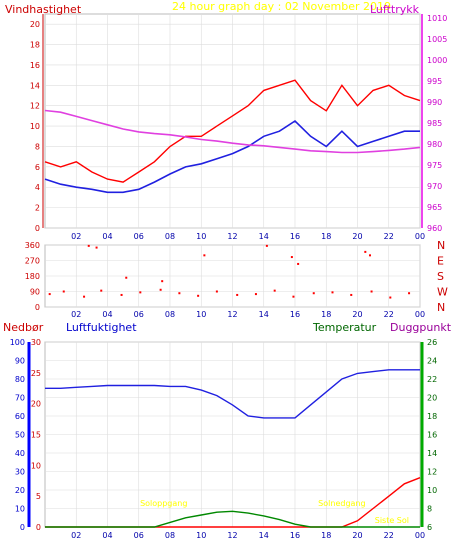 Image resolution: width=460 pixels, height=543 pixels. What do you see at coordinates (36, 404) in the screenshot?
I see `rain-y-tick: 20` at bounding box center [36, 404].